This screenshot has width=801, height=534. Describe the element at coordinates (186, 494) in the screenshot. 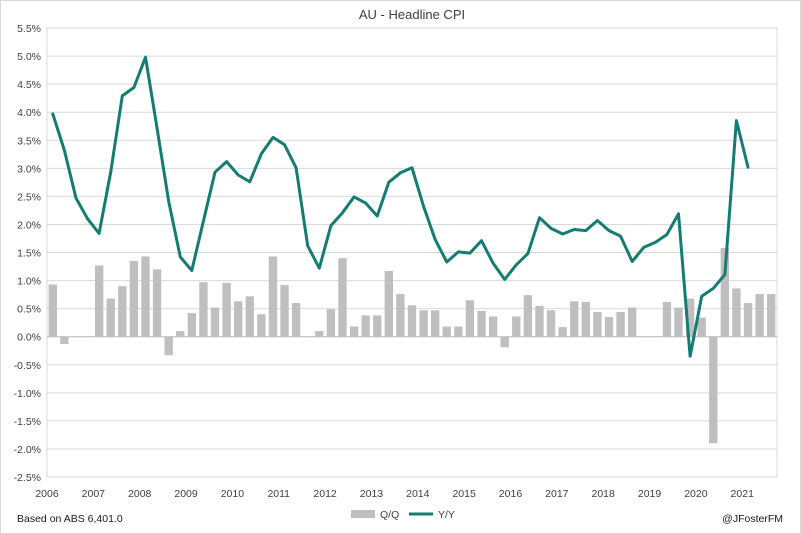

I see `x-tick-label: 2009` at that location.